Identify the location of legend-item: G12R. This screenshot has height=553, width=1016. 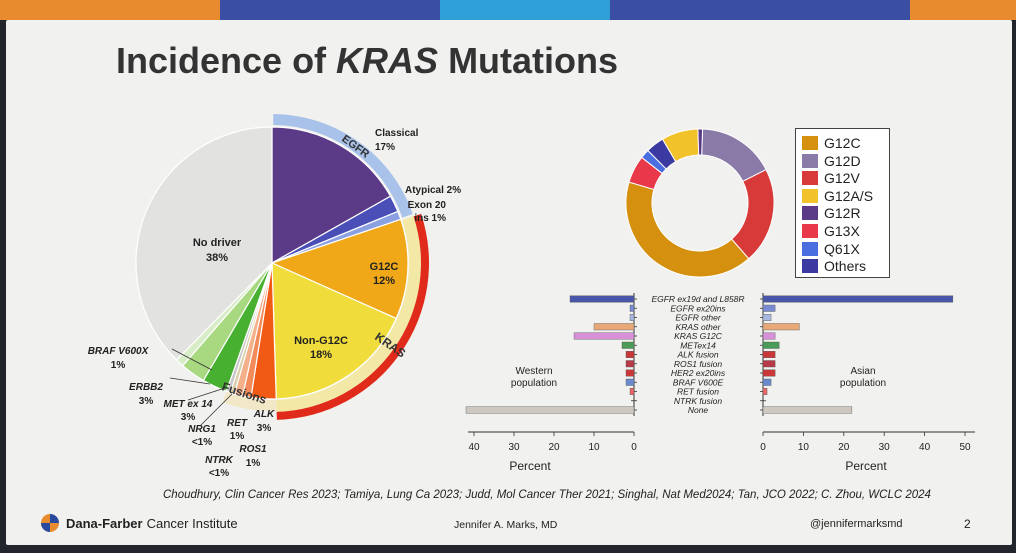
(831, 213).